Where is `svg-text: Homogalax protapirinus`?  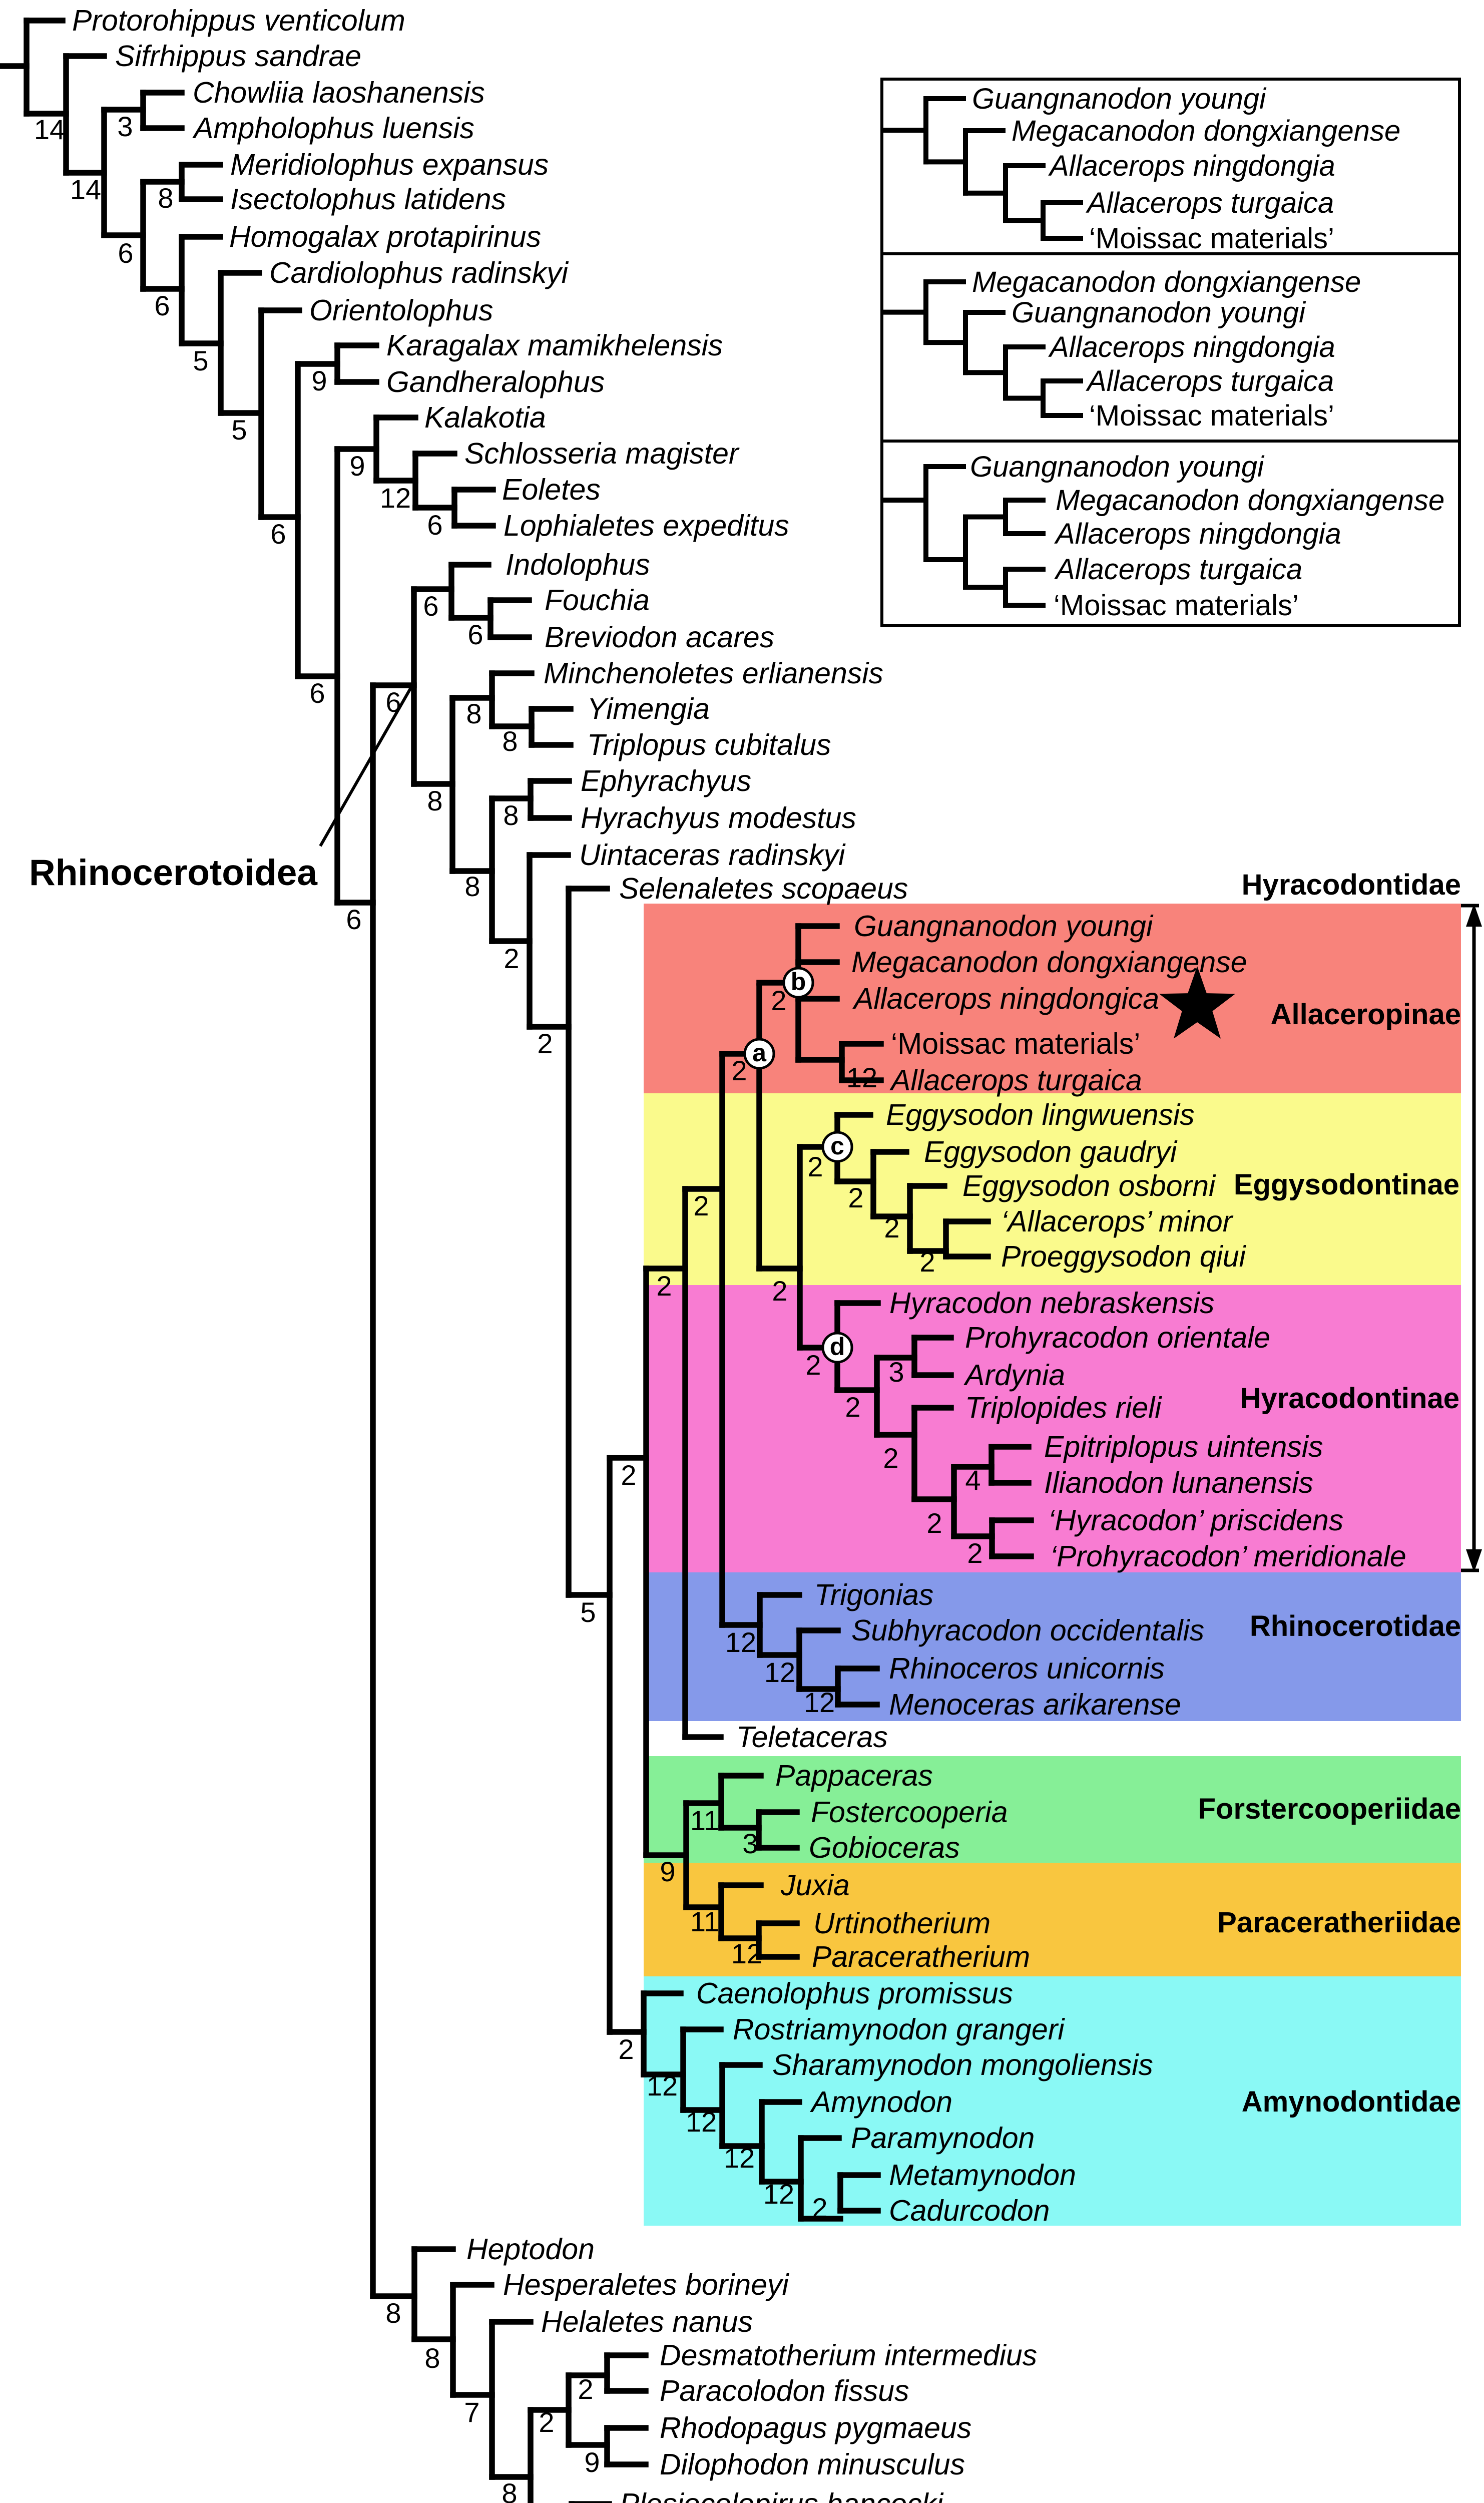 svg-text: Homogalax protapirinus is located at coordinates (385, 236).